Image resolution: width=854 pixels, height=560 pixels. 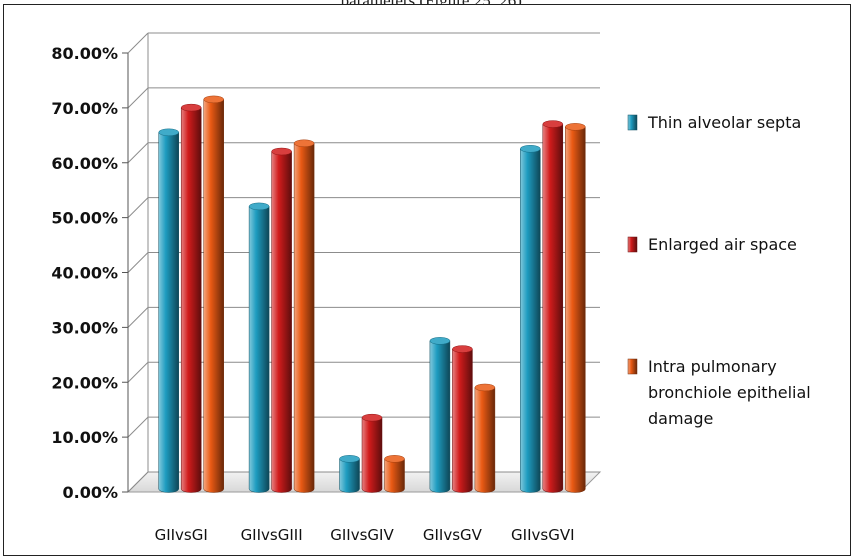 I want to click on y-tick-label: 20.00%, so click(x=84, y=382).